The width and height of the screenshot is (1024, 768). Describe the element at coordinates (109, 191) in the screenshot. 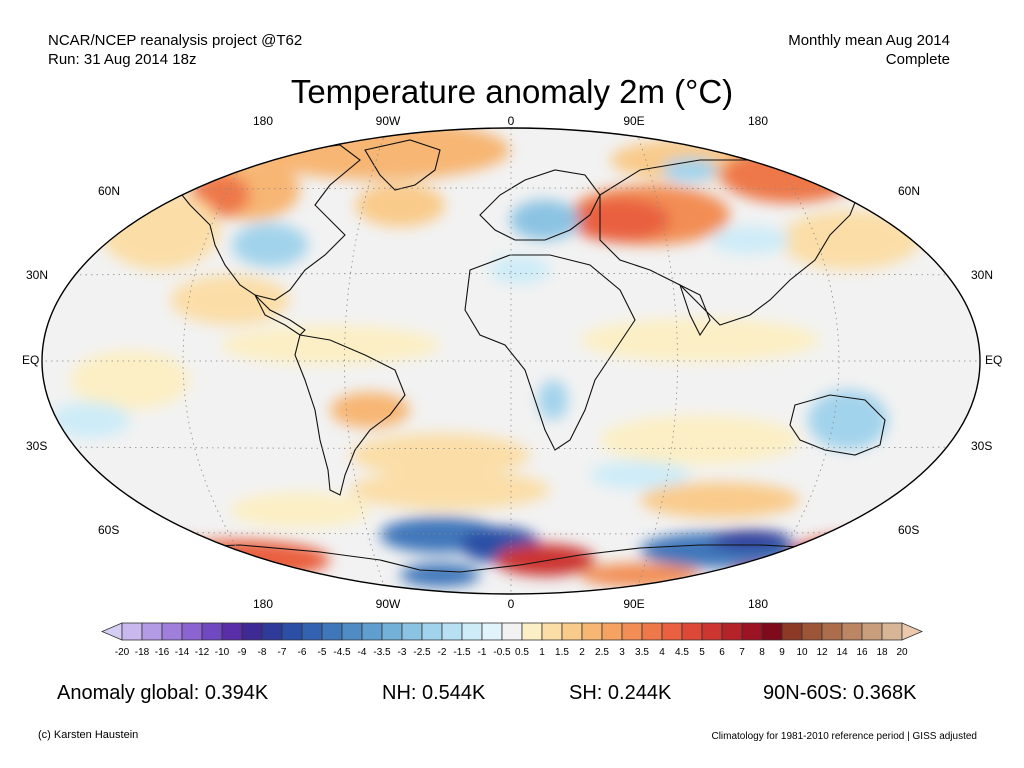

I see `lat-label-left-60n: 60N` at that location.